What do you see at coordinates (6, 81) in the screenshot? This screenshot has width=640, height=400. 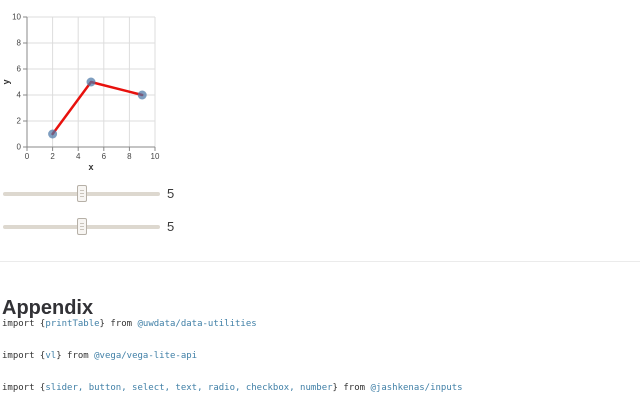 I see `y-axis-title: y` at bounding box center [6, 81].